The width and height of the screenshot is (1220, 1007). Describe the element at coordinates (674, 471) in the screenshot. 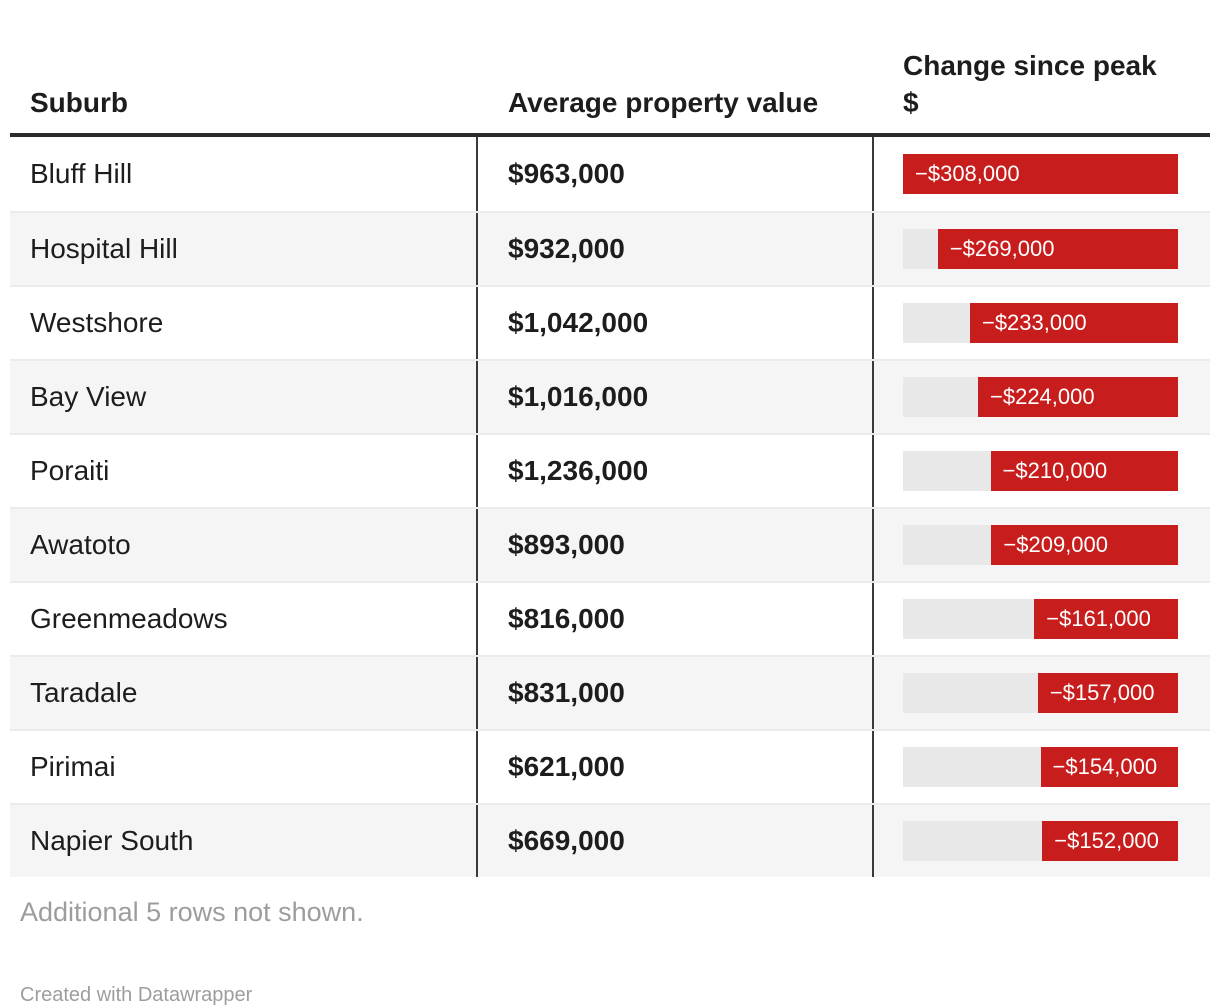

I see `average-value-cell: $1,236,000` at that location.